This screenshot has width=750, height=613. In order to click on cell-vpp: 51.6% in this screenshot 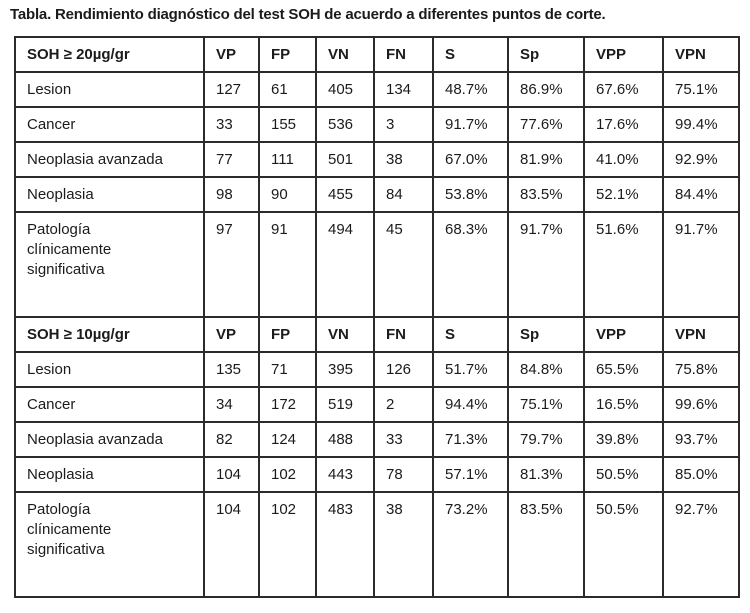, I will do `click(623, 264)`.